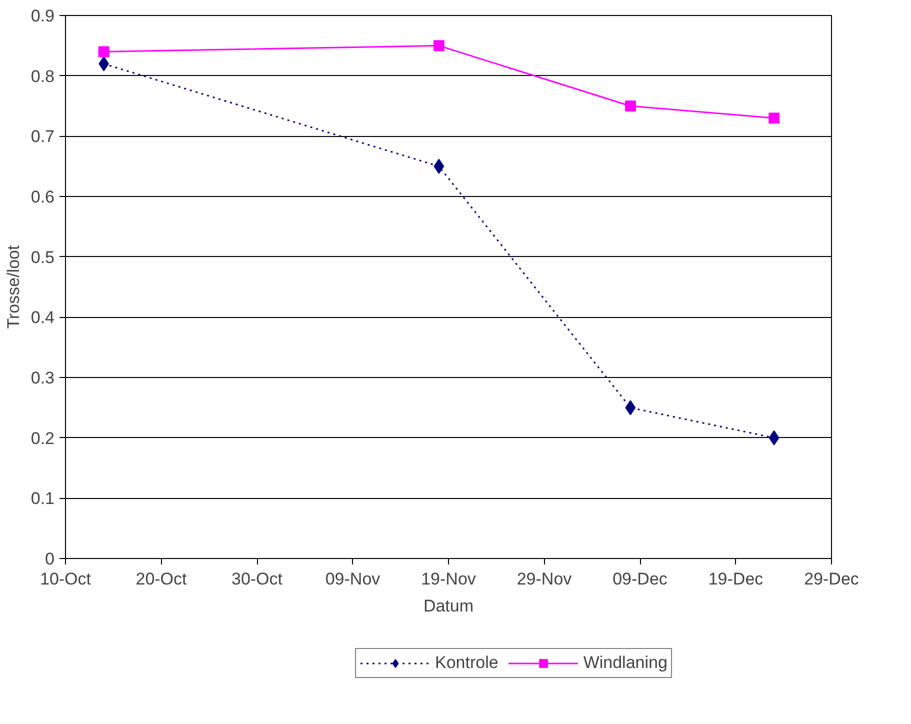  What do you see at coordinates (625, 663) in the screenshot?
I see `legend-label: Windlaning` at bounding box center [625, 663].